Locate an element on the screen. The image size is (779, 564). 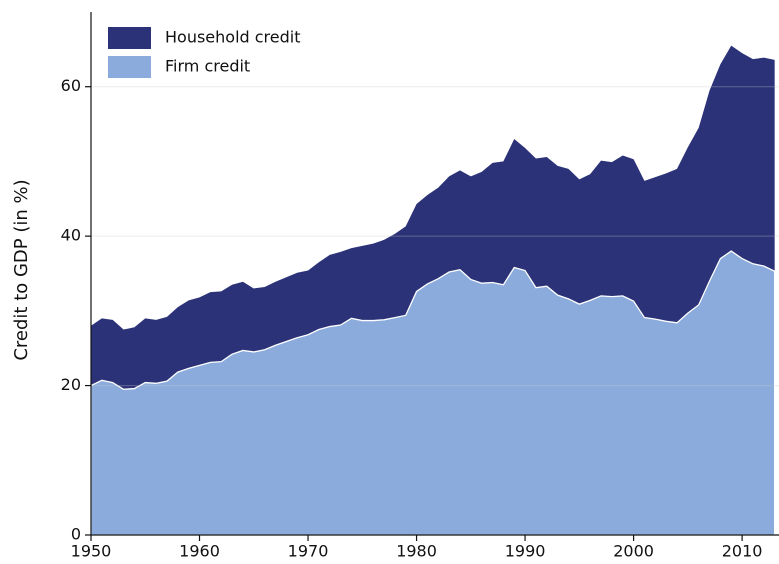
legend-label: Household credit is located at coordinates (233, 37).